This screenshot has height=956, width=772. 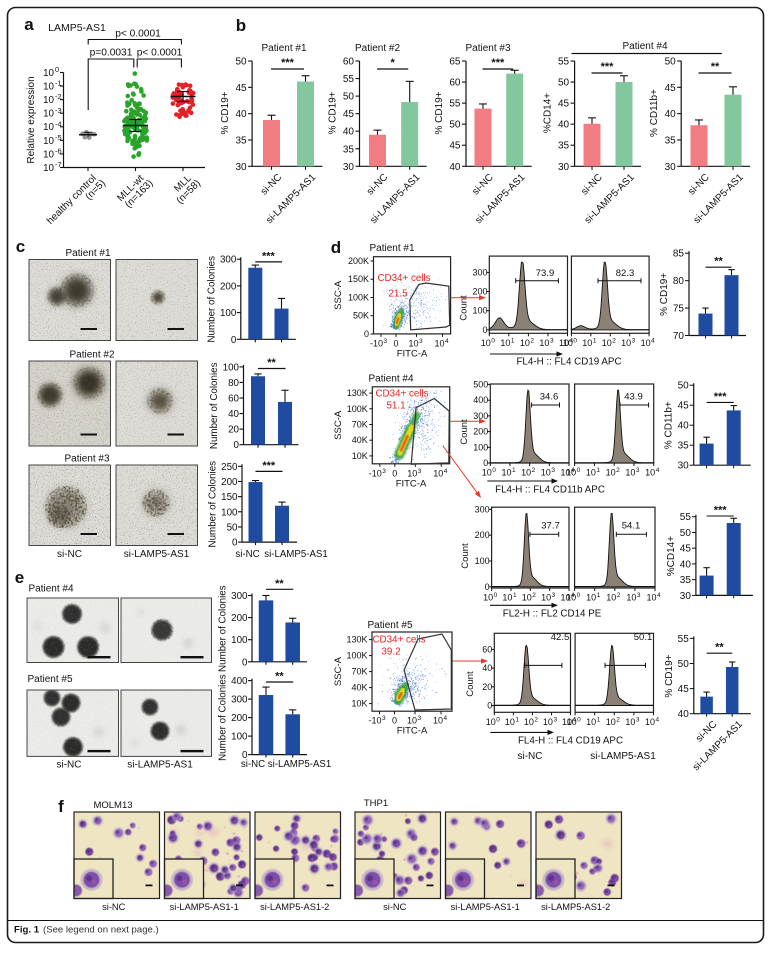 I want to click on svg-text: CD34+ cells, so click(x=401, y=394).